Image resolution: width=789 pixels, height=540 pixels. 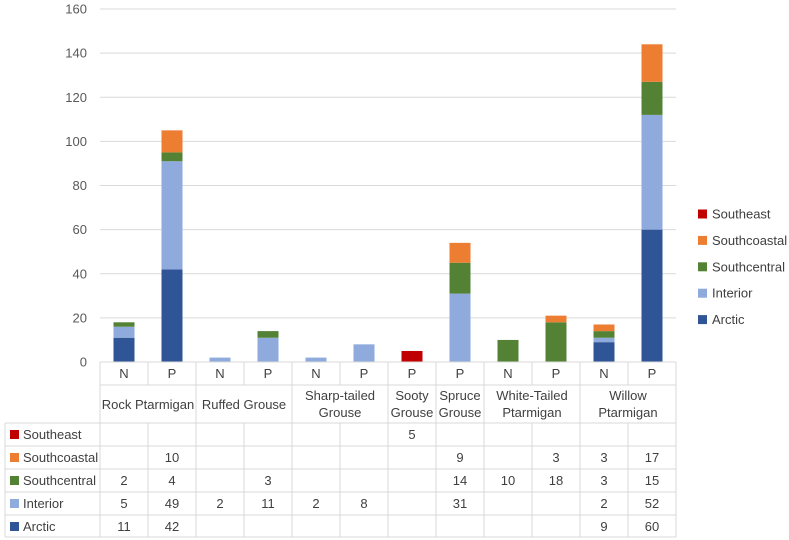 I want to click on table-value: 31, so click(x=460, y=503).